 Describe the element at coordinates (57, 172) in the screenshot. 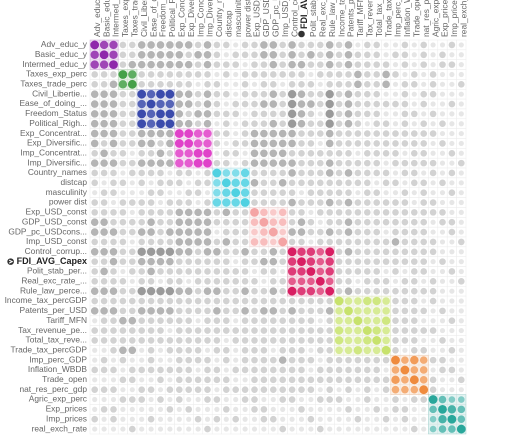

I see `row-label: Country_names` at that location.